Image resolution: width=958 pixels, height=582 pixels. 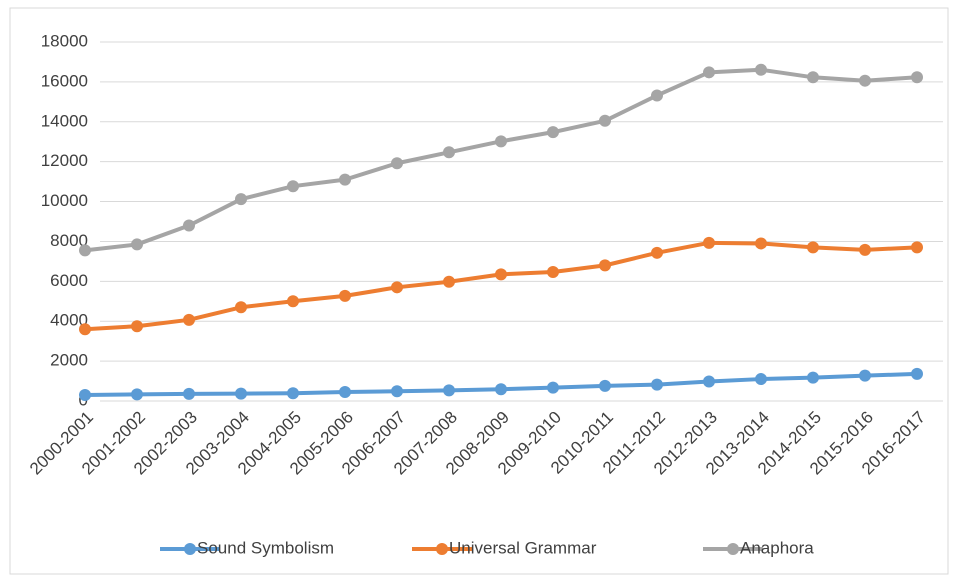 What do you see at coordinates (69, 240) in the screenshot?
I see `y-tick-label: 8000` at bounding box center [69, 240].